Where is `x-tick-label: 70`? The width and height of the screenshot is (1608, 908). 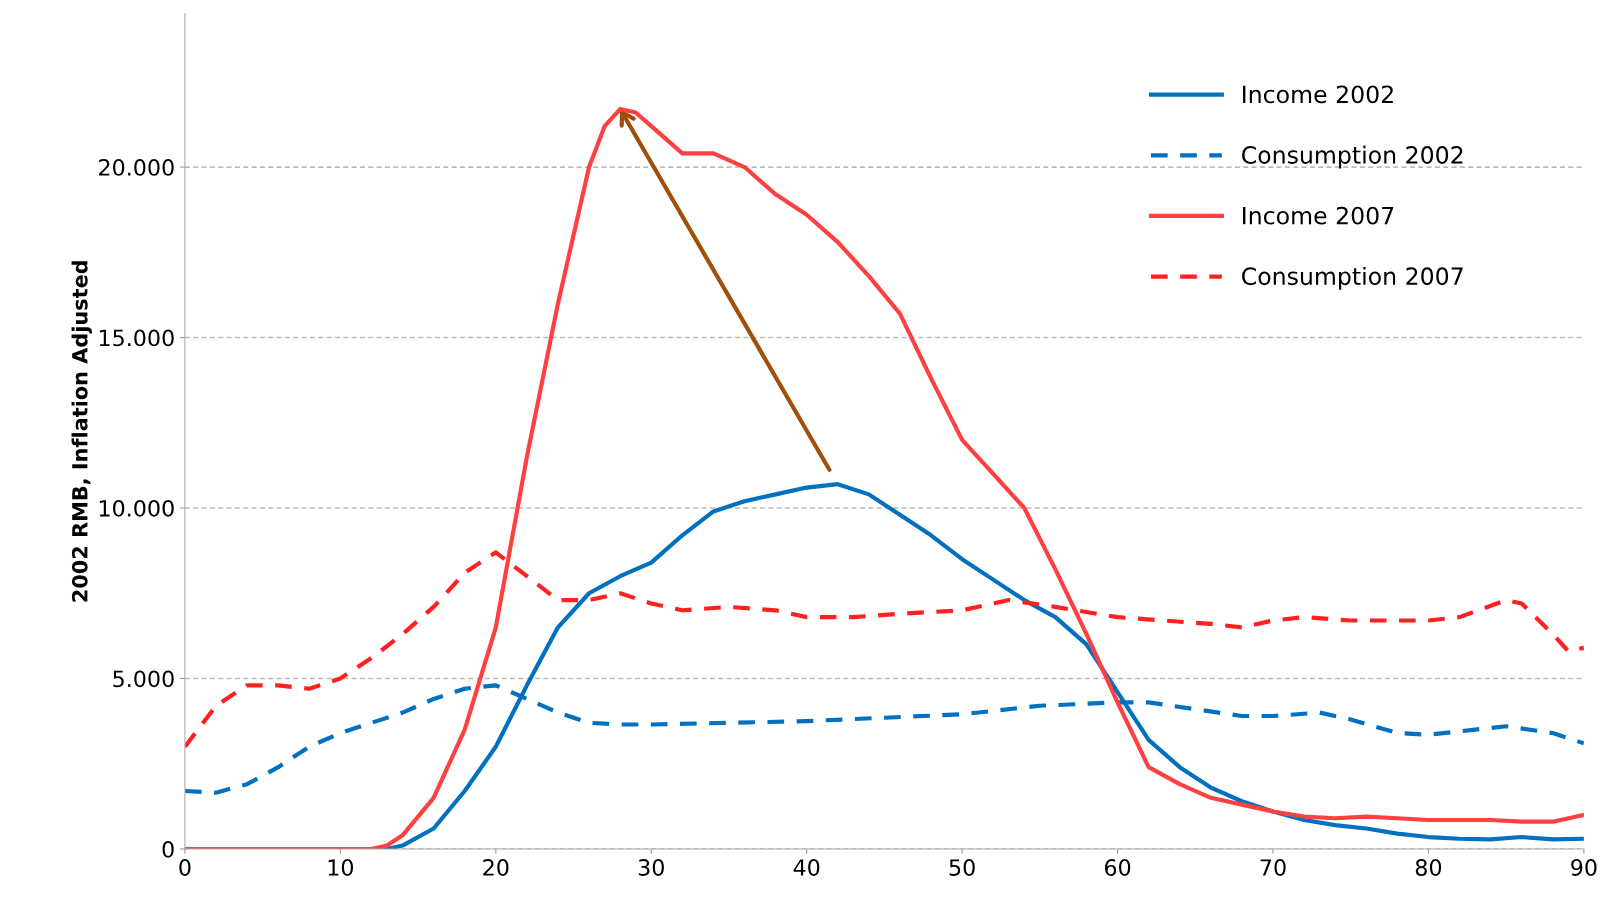
x-tick-label: 70 is located at coordinates (1273, 867).